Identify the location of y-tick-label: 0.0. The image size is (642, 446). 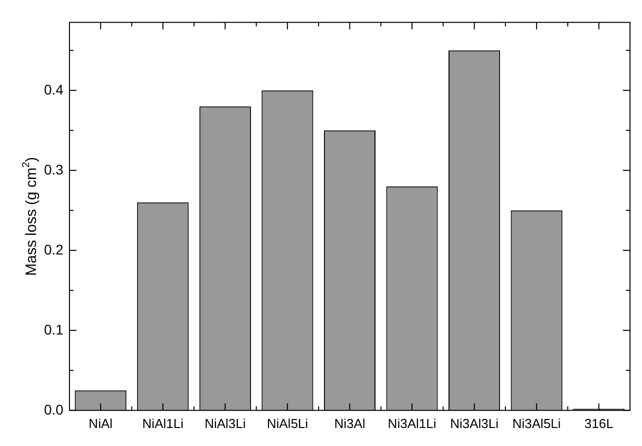
(54, 409).